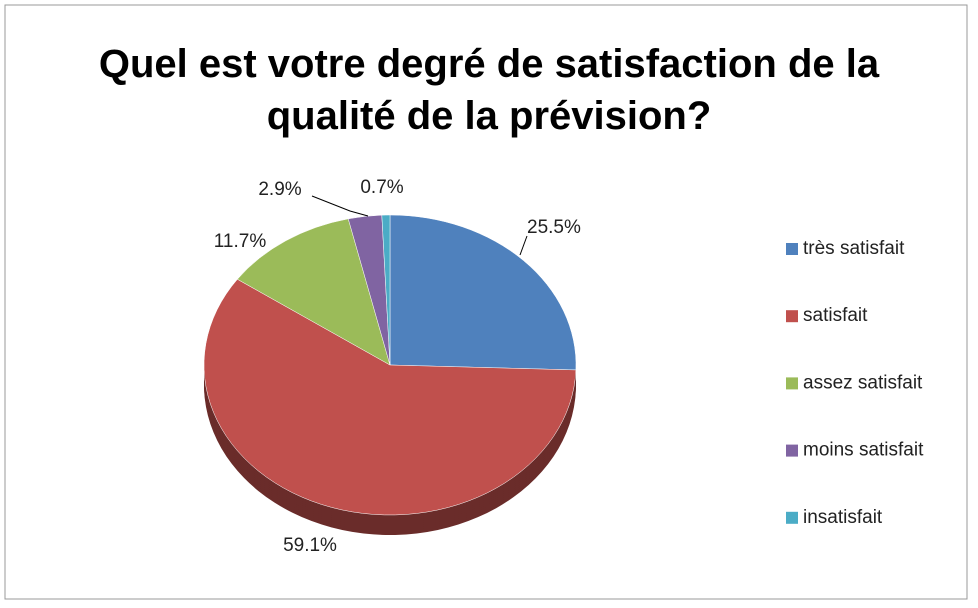 The height and width of the screenshot is (608, 978). What do you see at coordinates (863, 450) in the screenshot?
I see `legend-label: moins satisfait` at bounding box center [863, 450].